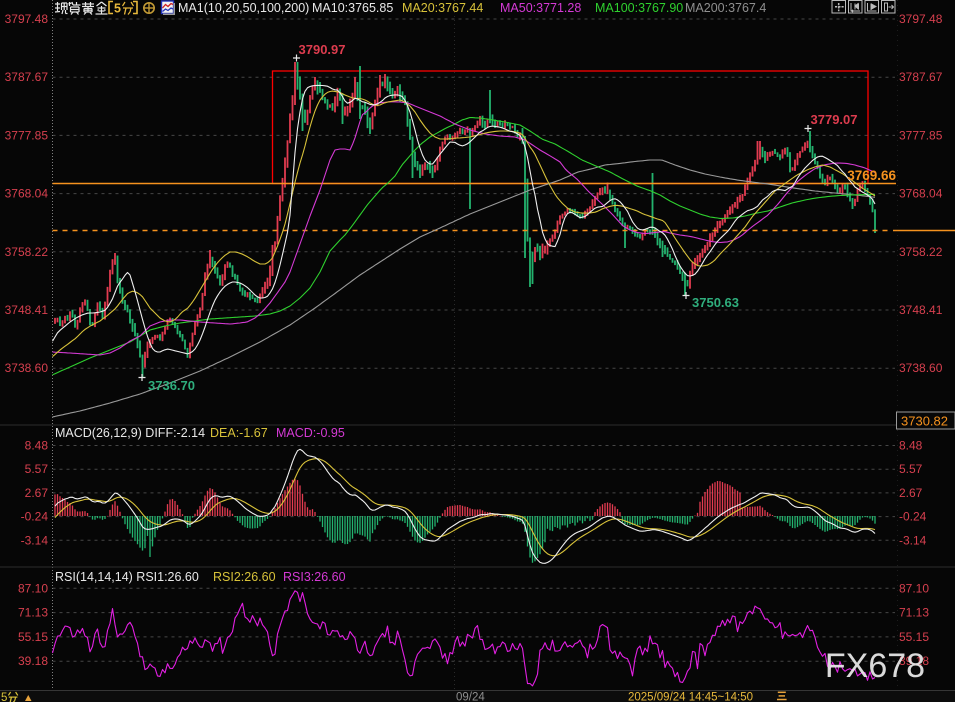 This screenshot has width=955, height=702. I want to click on svg-text: 3750.63, so click(715, 302).